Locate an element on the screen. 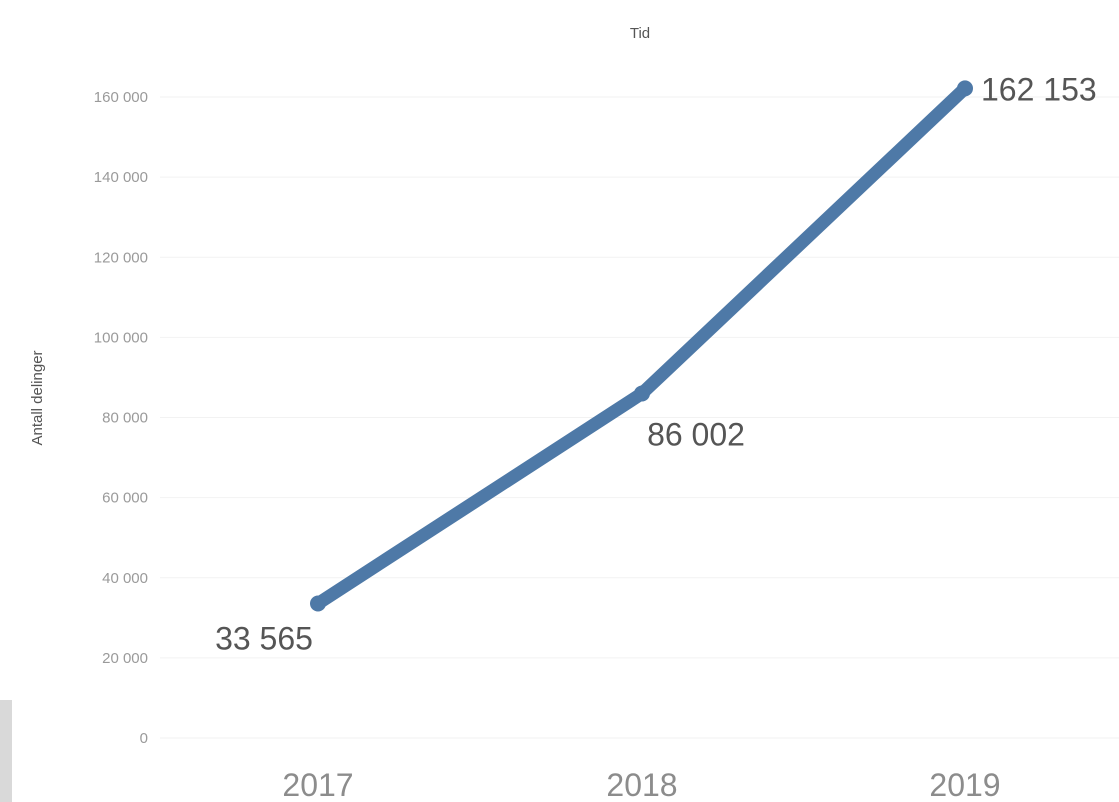  x-tick-label-2017: 2017 is located at coordinates (317, 784).